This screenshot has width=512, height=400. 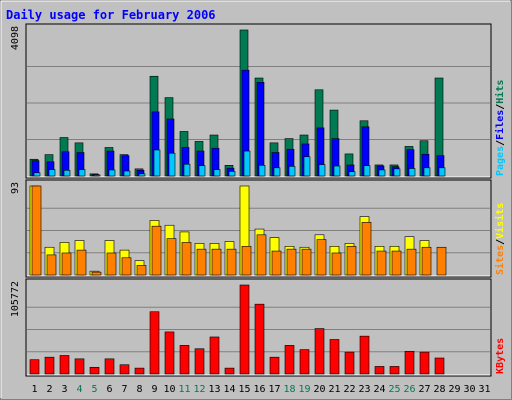 I want to click on series-label-part: /, so click(x=500, y=107).